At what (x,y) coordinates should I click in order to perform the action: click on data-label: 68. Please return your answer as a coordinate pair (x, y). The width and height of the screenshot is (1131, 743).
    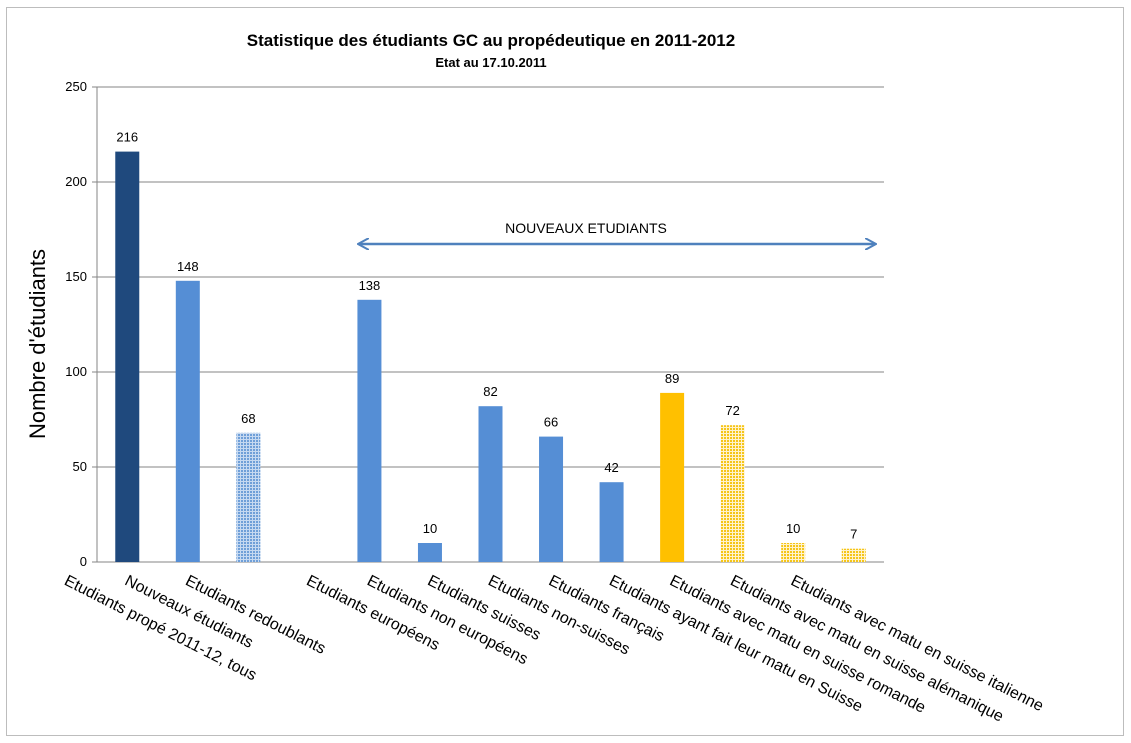
    Looking at the image, I should click on (248, 418).